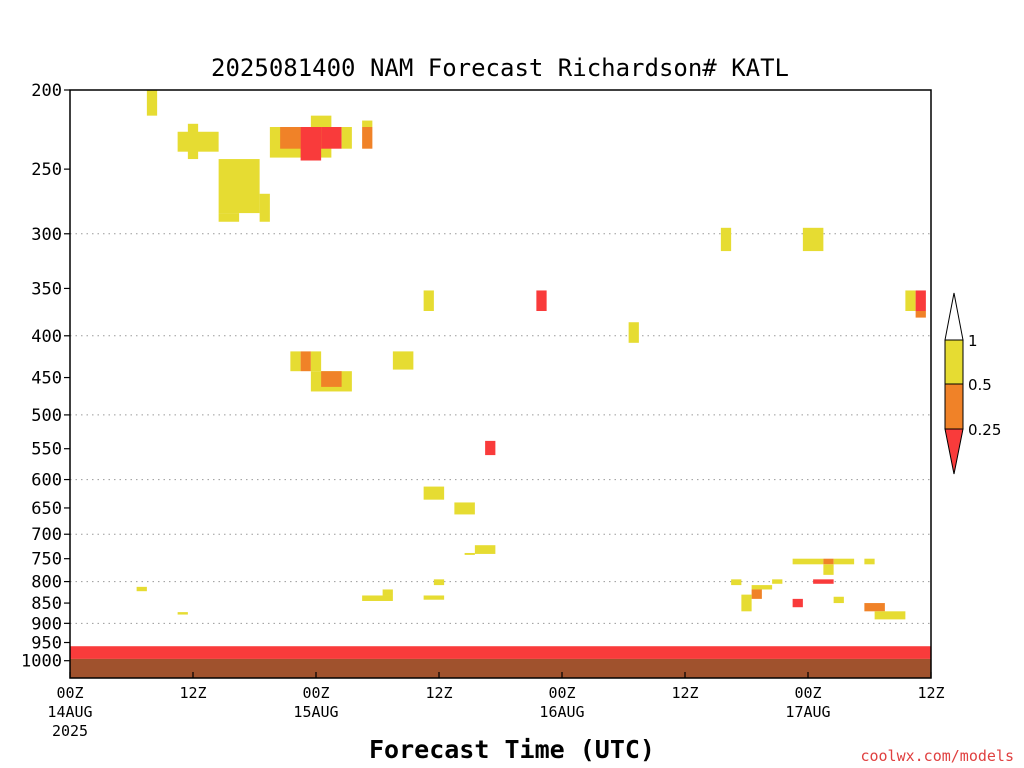  What do you see at coordinates (512, 749) in the screenshot?
I see `x-axis-title: Forecast Time (UTC)` at bounding box center [512, 749].